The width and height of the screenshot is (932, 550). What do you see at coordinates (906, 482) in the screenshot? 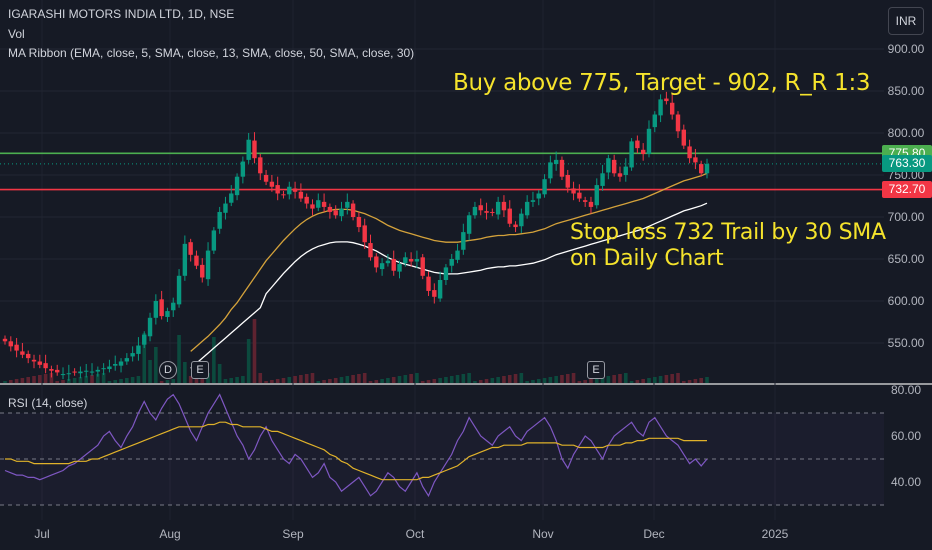
I see `rsi-tick-label: 40.00` at bounding box center [906, 482].